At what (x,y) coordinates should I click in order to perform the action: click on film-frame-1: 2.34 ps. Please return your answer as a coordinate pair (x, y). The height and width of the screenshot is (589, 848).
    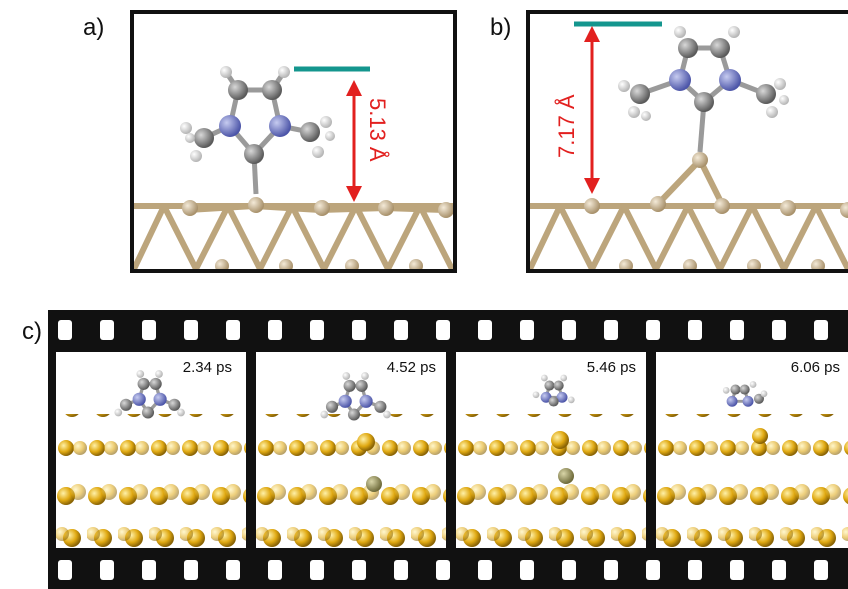
    Looking at the image, I should click on (151, 450).